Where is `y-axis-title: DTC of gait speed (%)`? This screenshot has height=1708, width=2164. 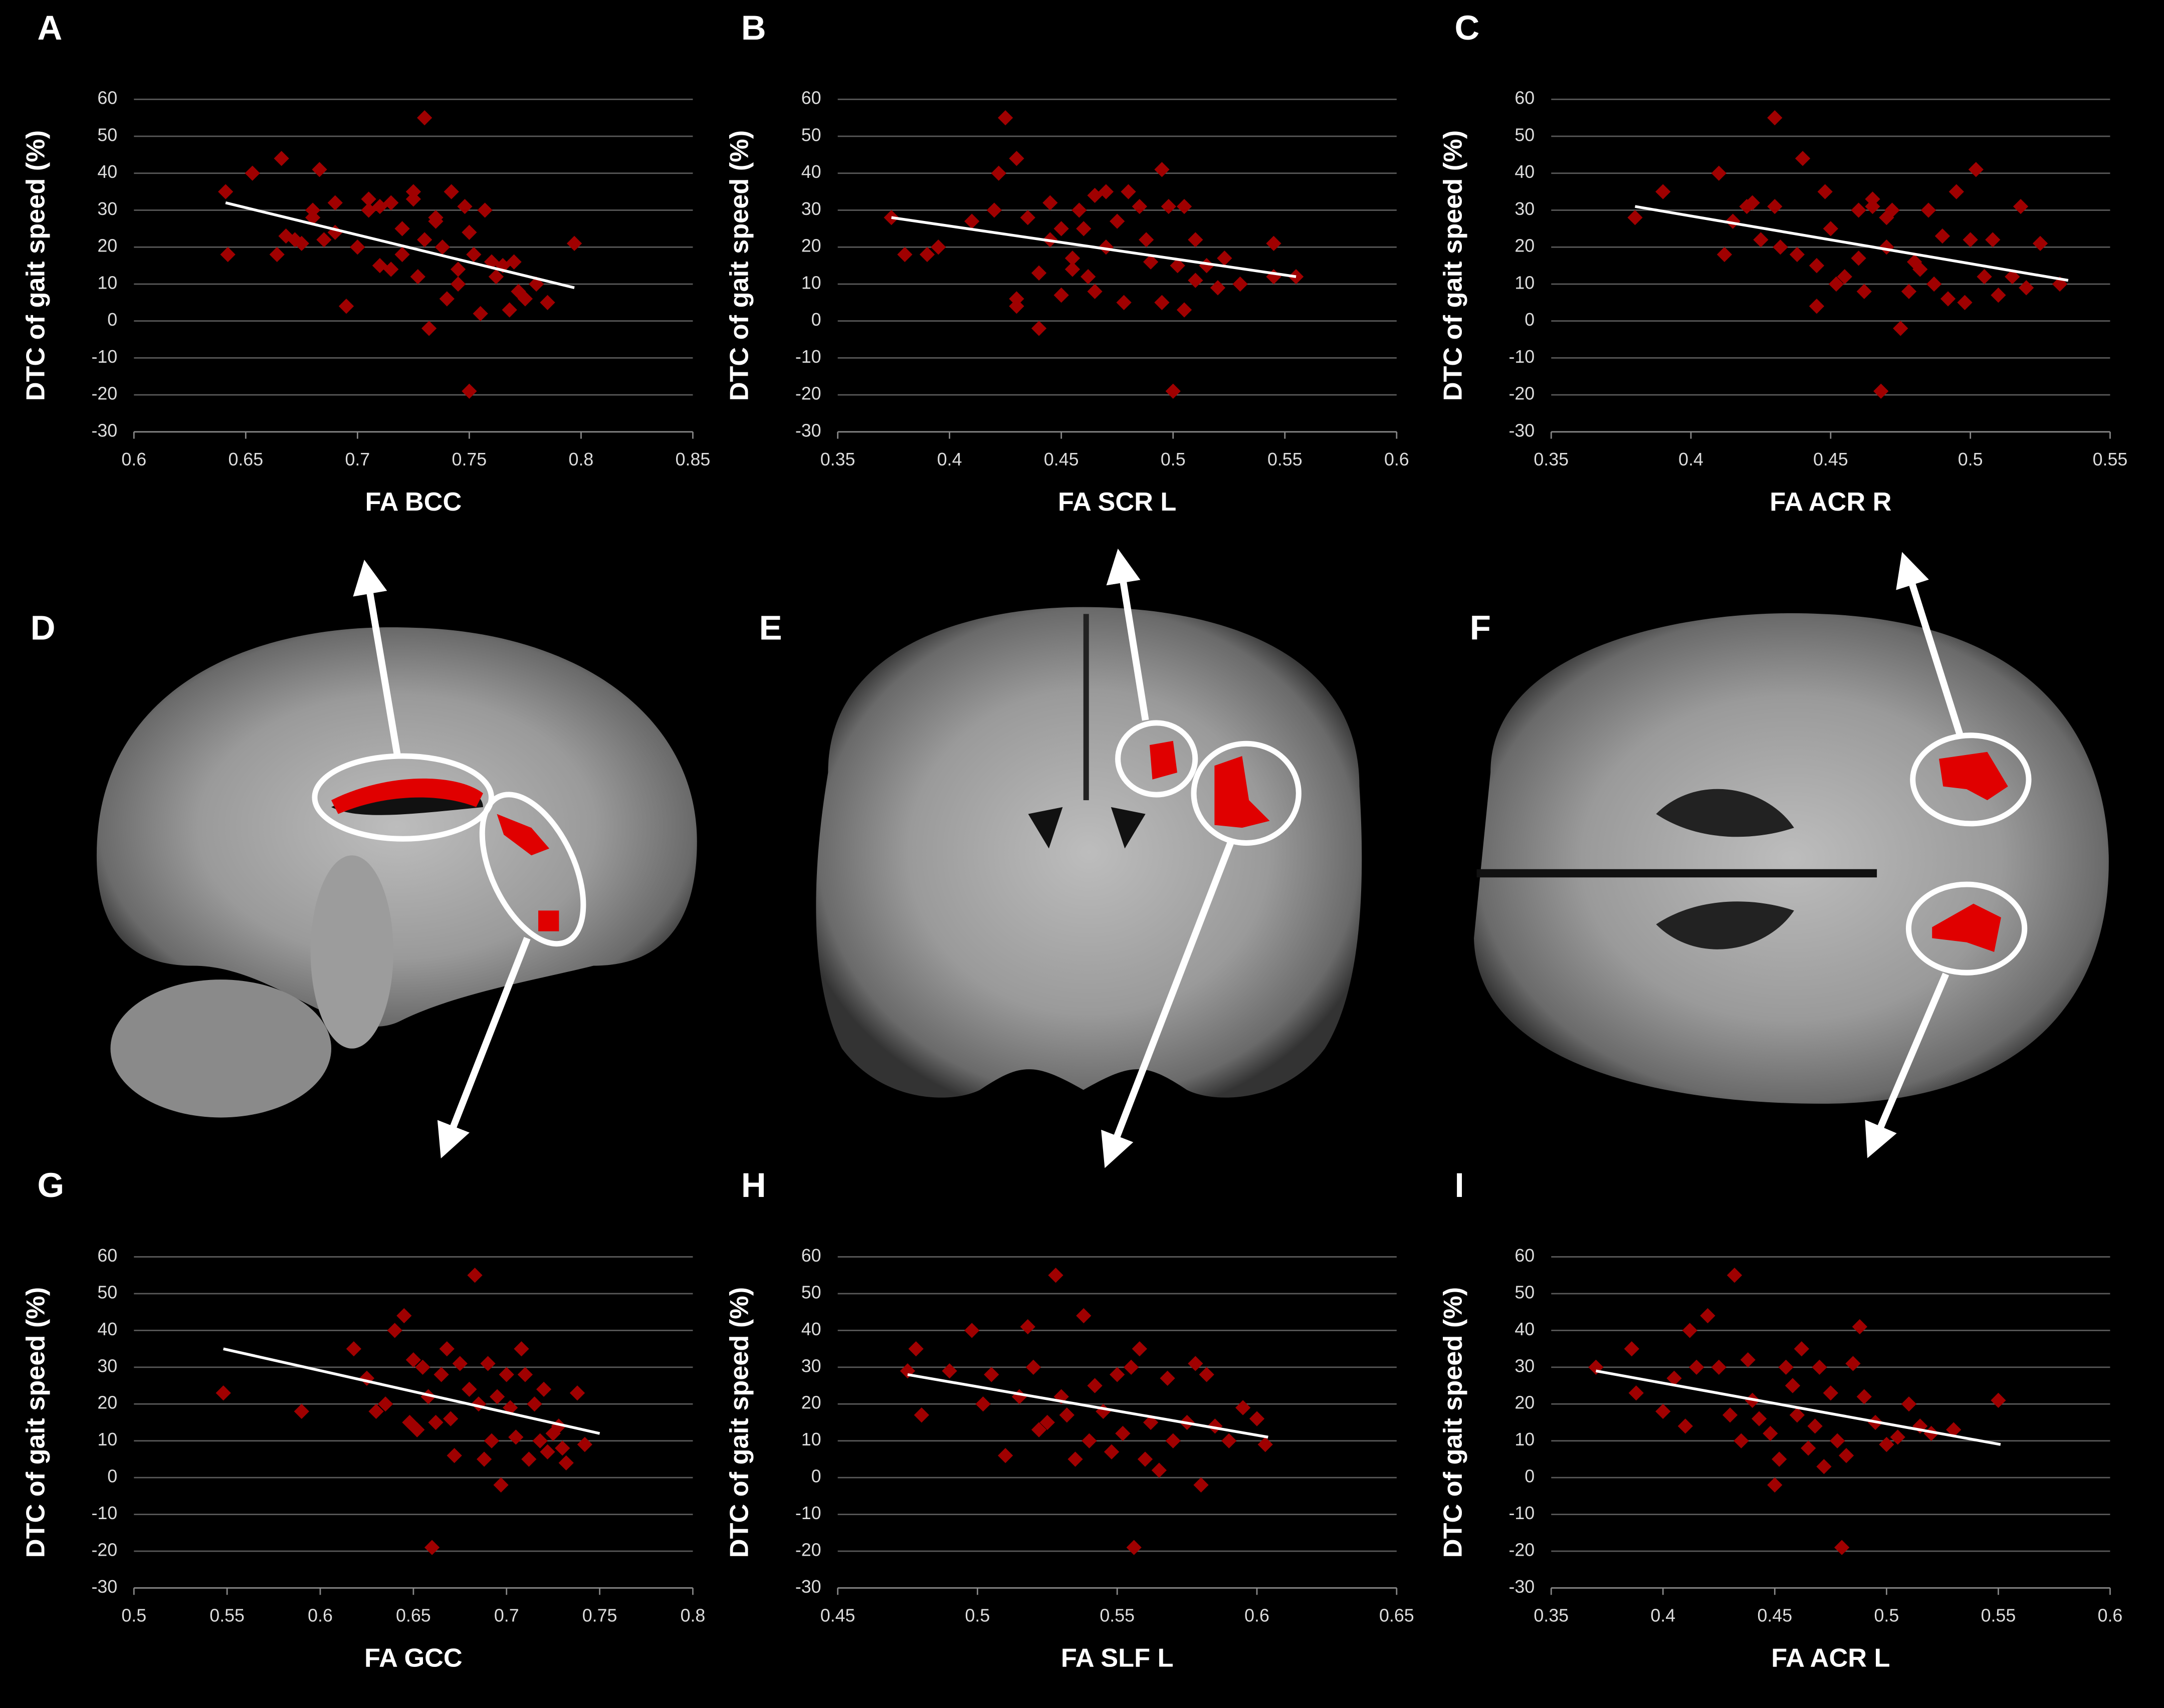
y-axis-title: DTC of gait speed (%) is located at coordinates (1452, 265).